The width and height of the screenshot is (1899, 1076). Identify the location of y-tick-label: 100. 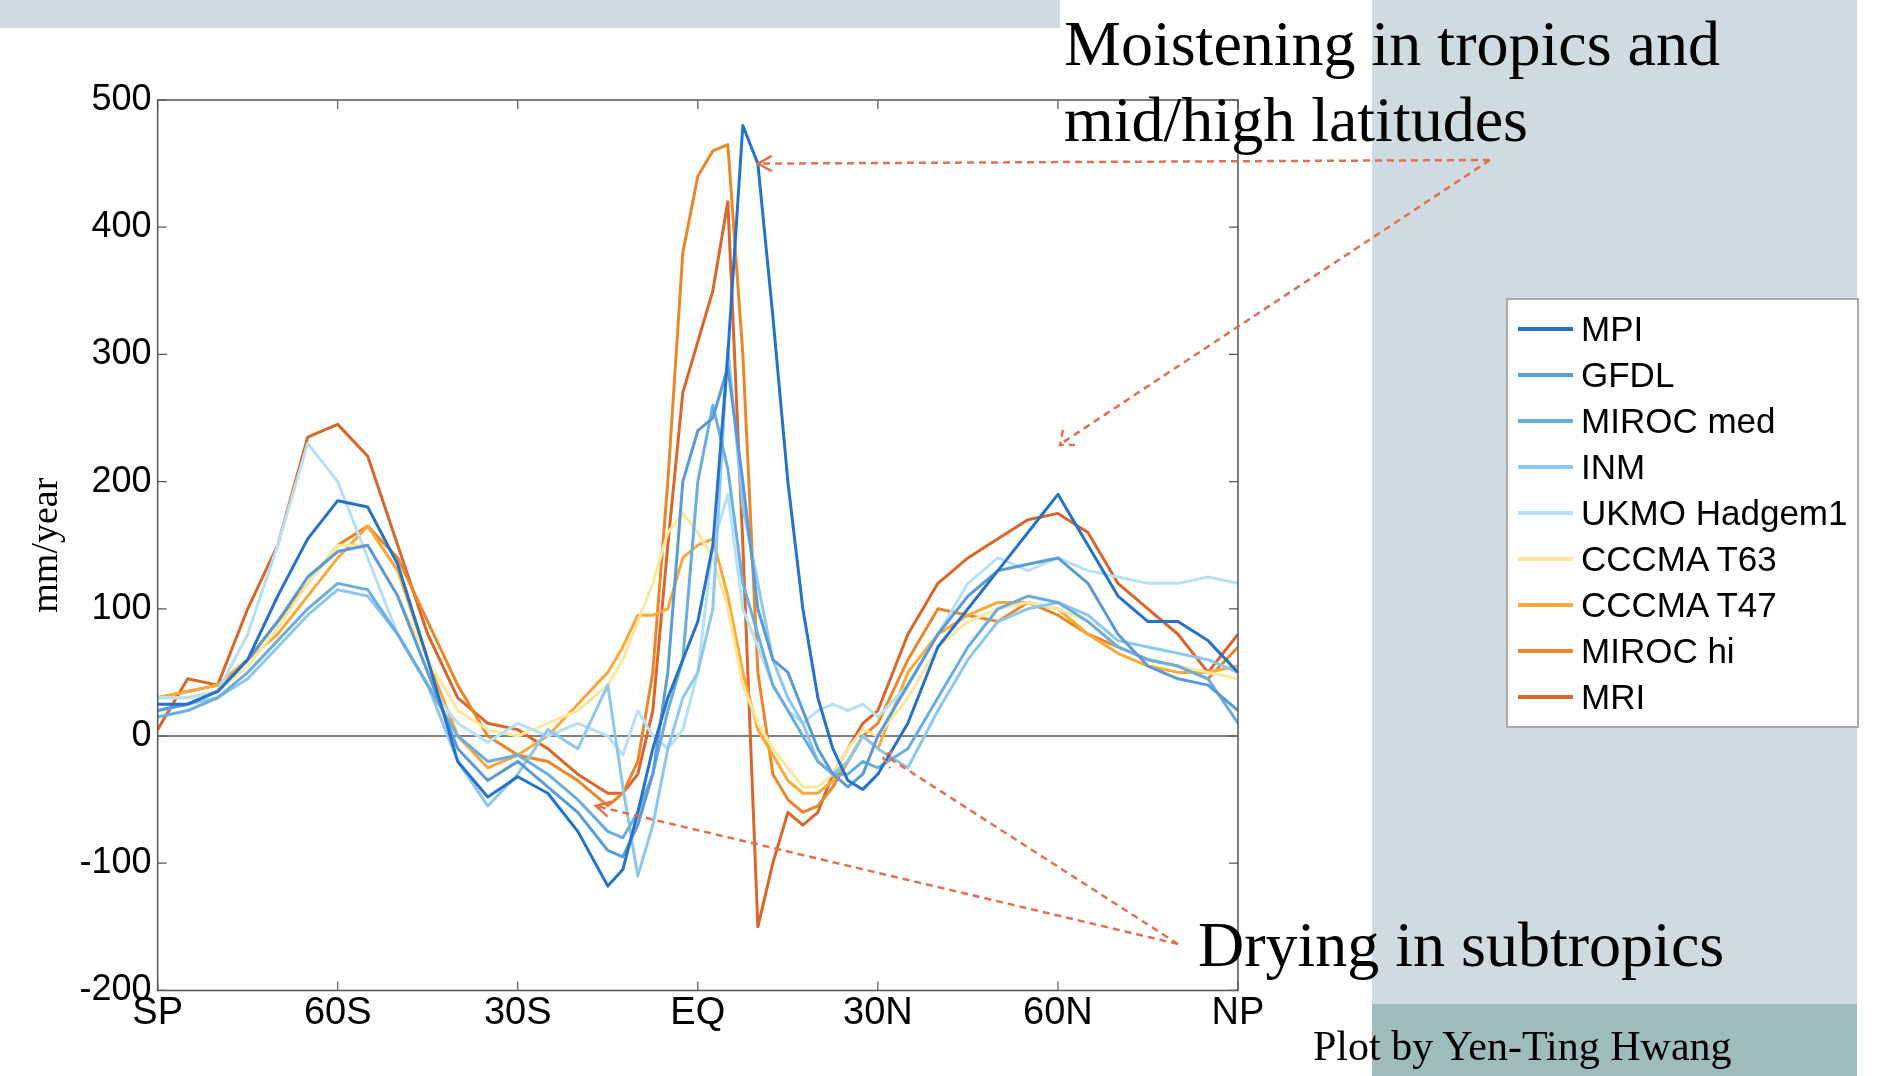
(121, 606).